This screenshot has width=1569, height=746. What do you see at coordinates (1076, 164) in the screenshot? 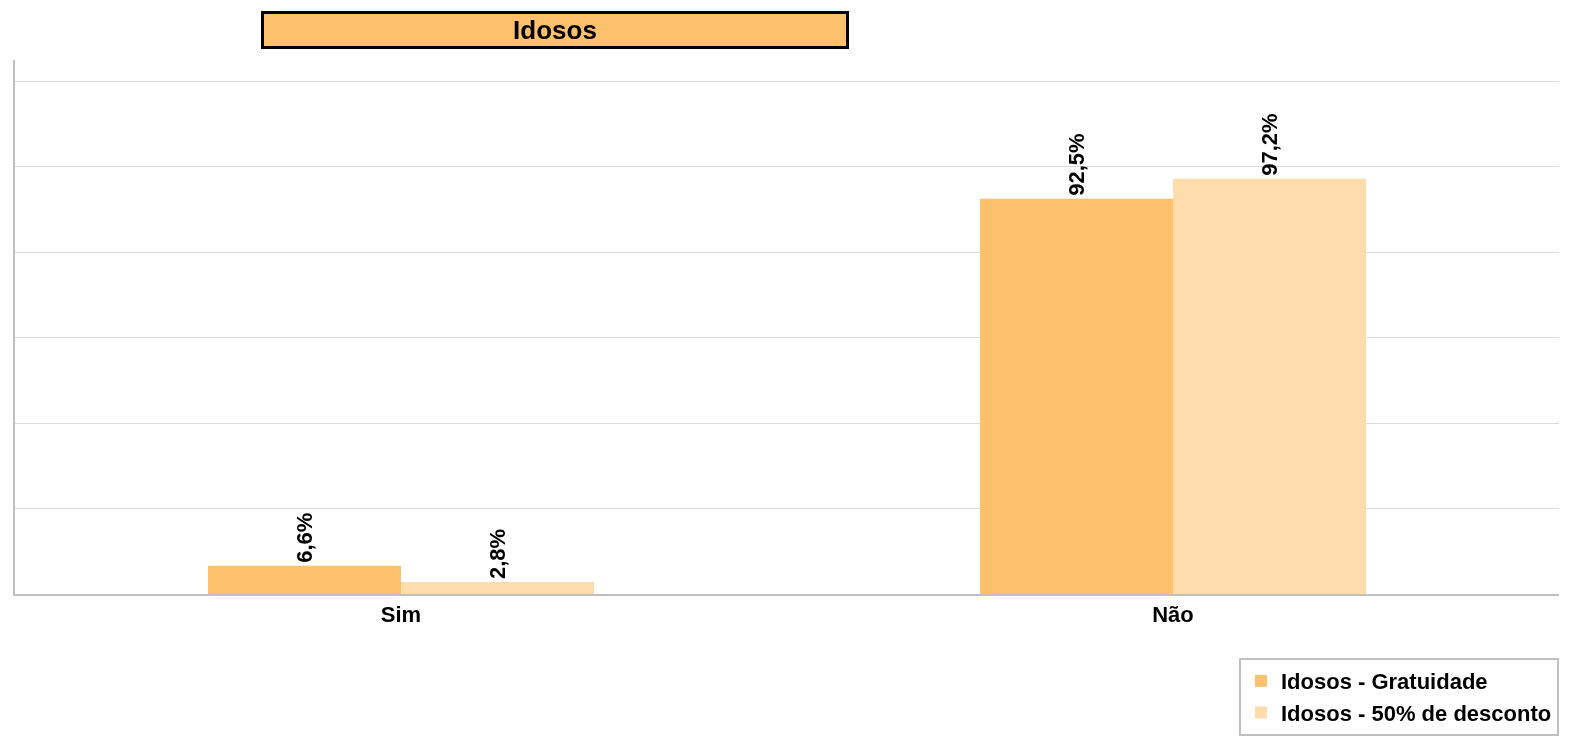
I see `data-label: 92,5%` at bounding box center [1076, 164].